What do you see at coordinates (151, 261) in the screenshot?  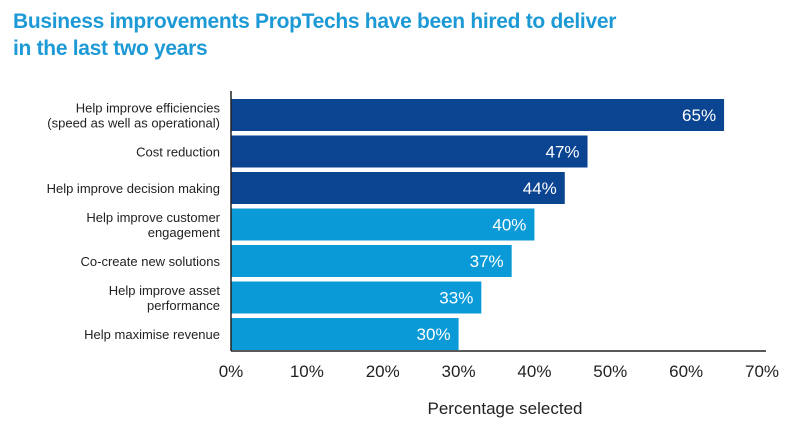 I see `category-label: Co-create new solutions` at bounding box center [151, 261].